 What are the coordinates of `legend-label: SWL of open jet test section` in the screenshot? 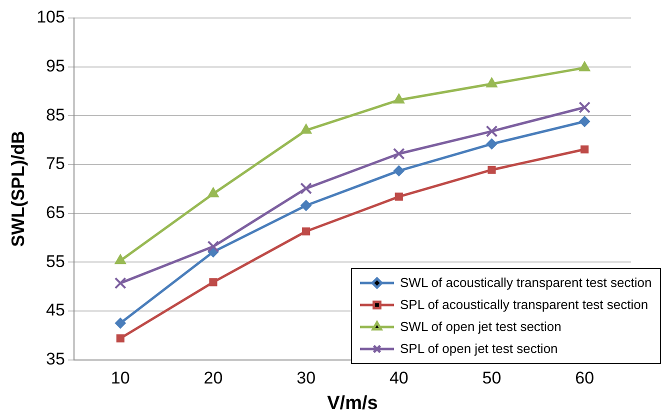 It's located at (481, 326).